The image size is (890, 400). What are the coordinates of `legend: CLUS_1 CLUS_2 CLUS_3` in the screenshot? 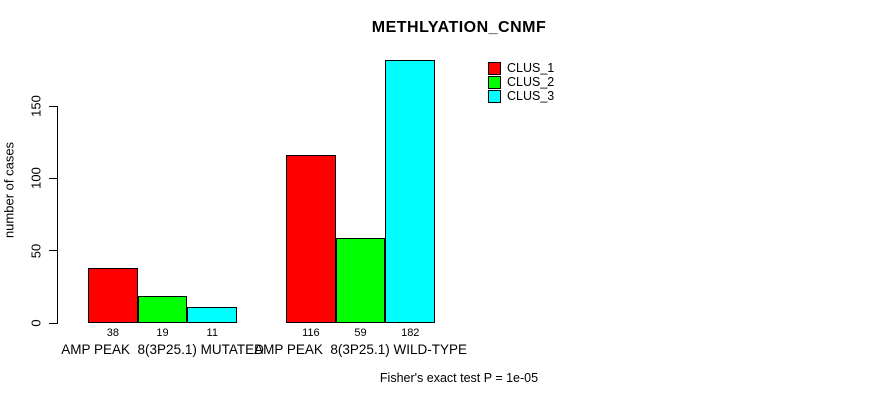 It's located at (521, 83).